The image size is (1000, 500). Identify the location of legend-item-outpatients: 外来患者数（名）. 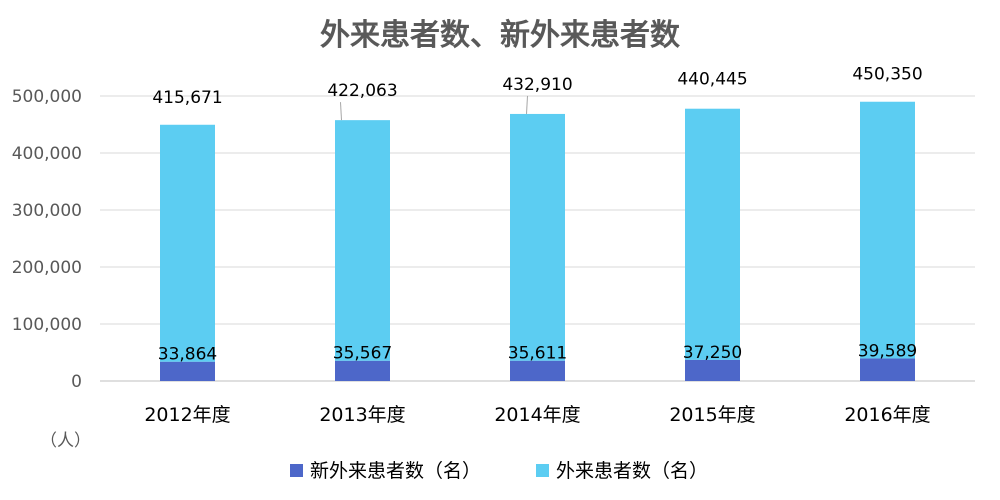
(632, 471).